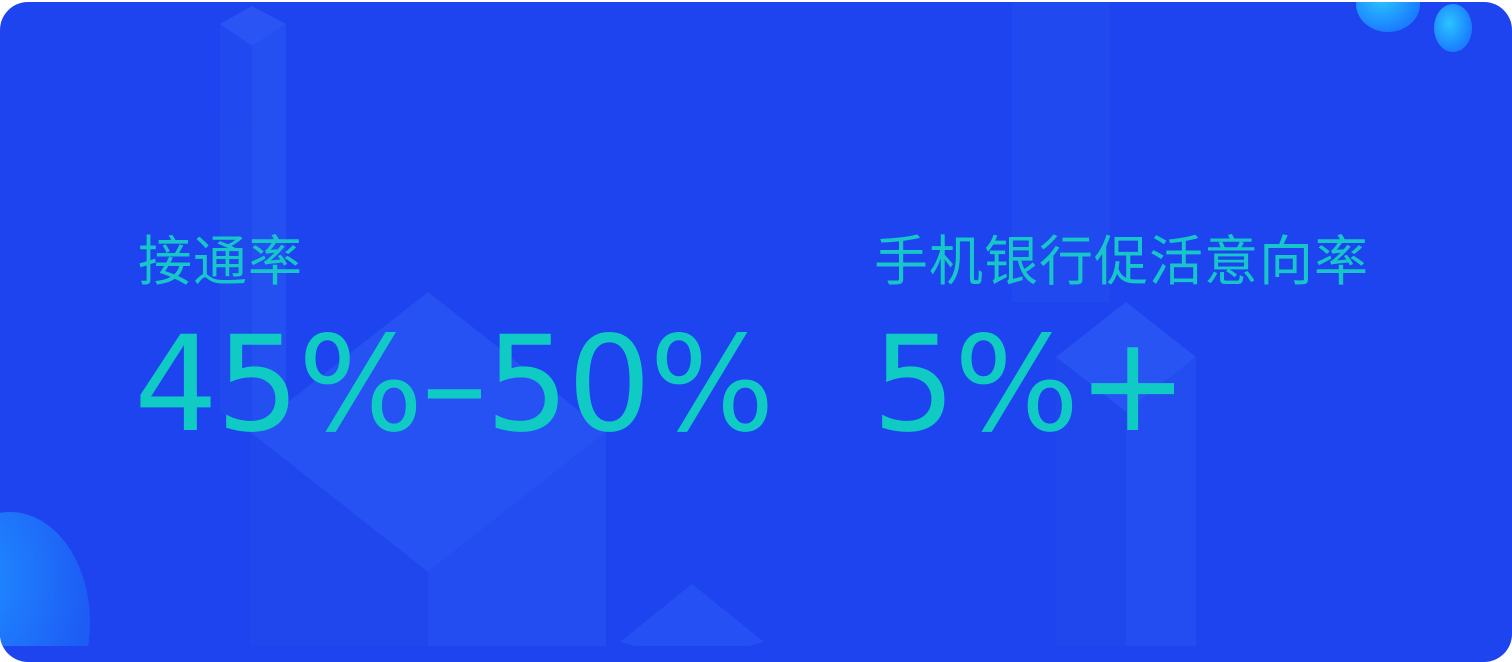  Describe the element at coordinates (1030, 385) in the screenshot. I see `metric-value: 5%+` at that location.